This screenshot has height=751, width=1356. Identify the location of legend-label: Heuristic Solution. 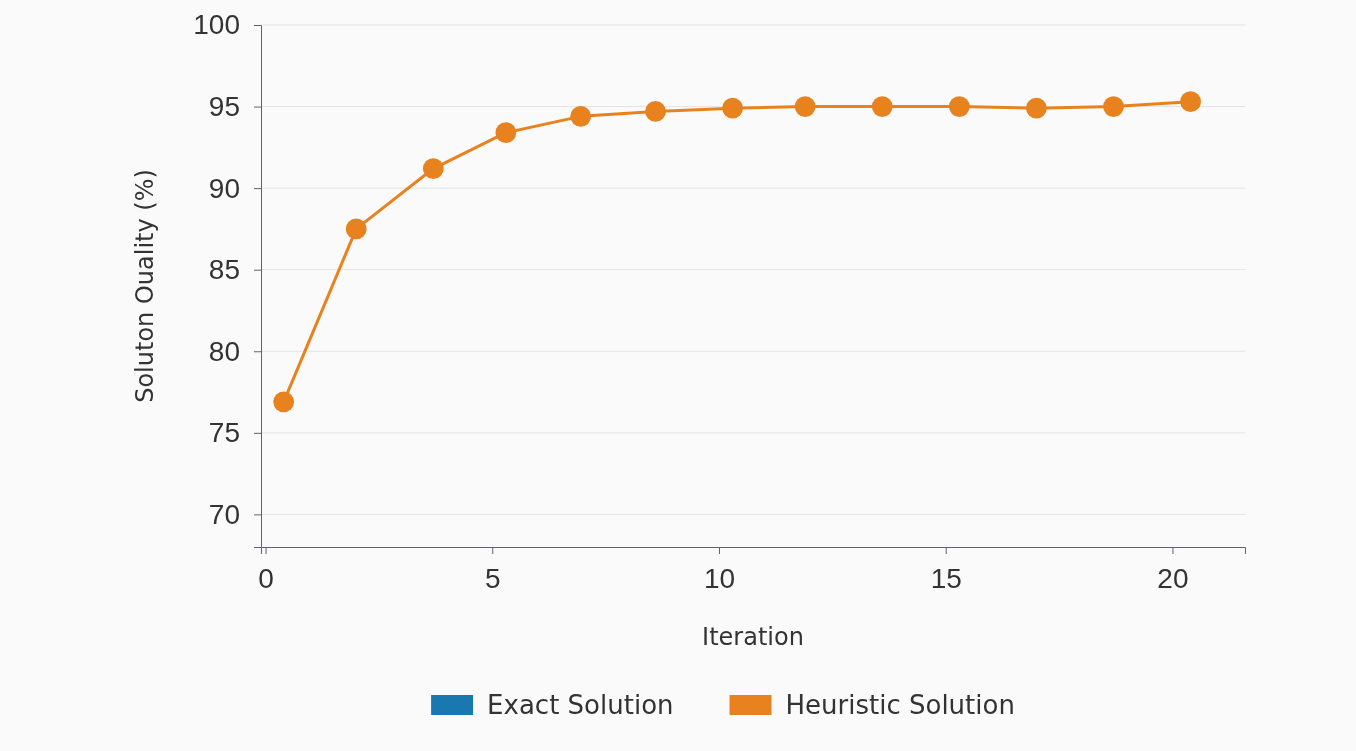
(900, 705).